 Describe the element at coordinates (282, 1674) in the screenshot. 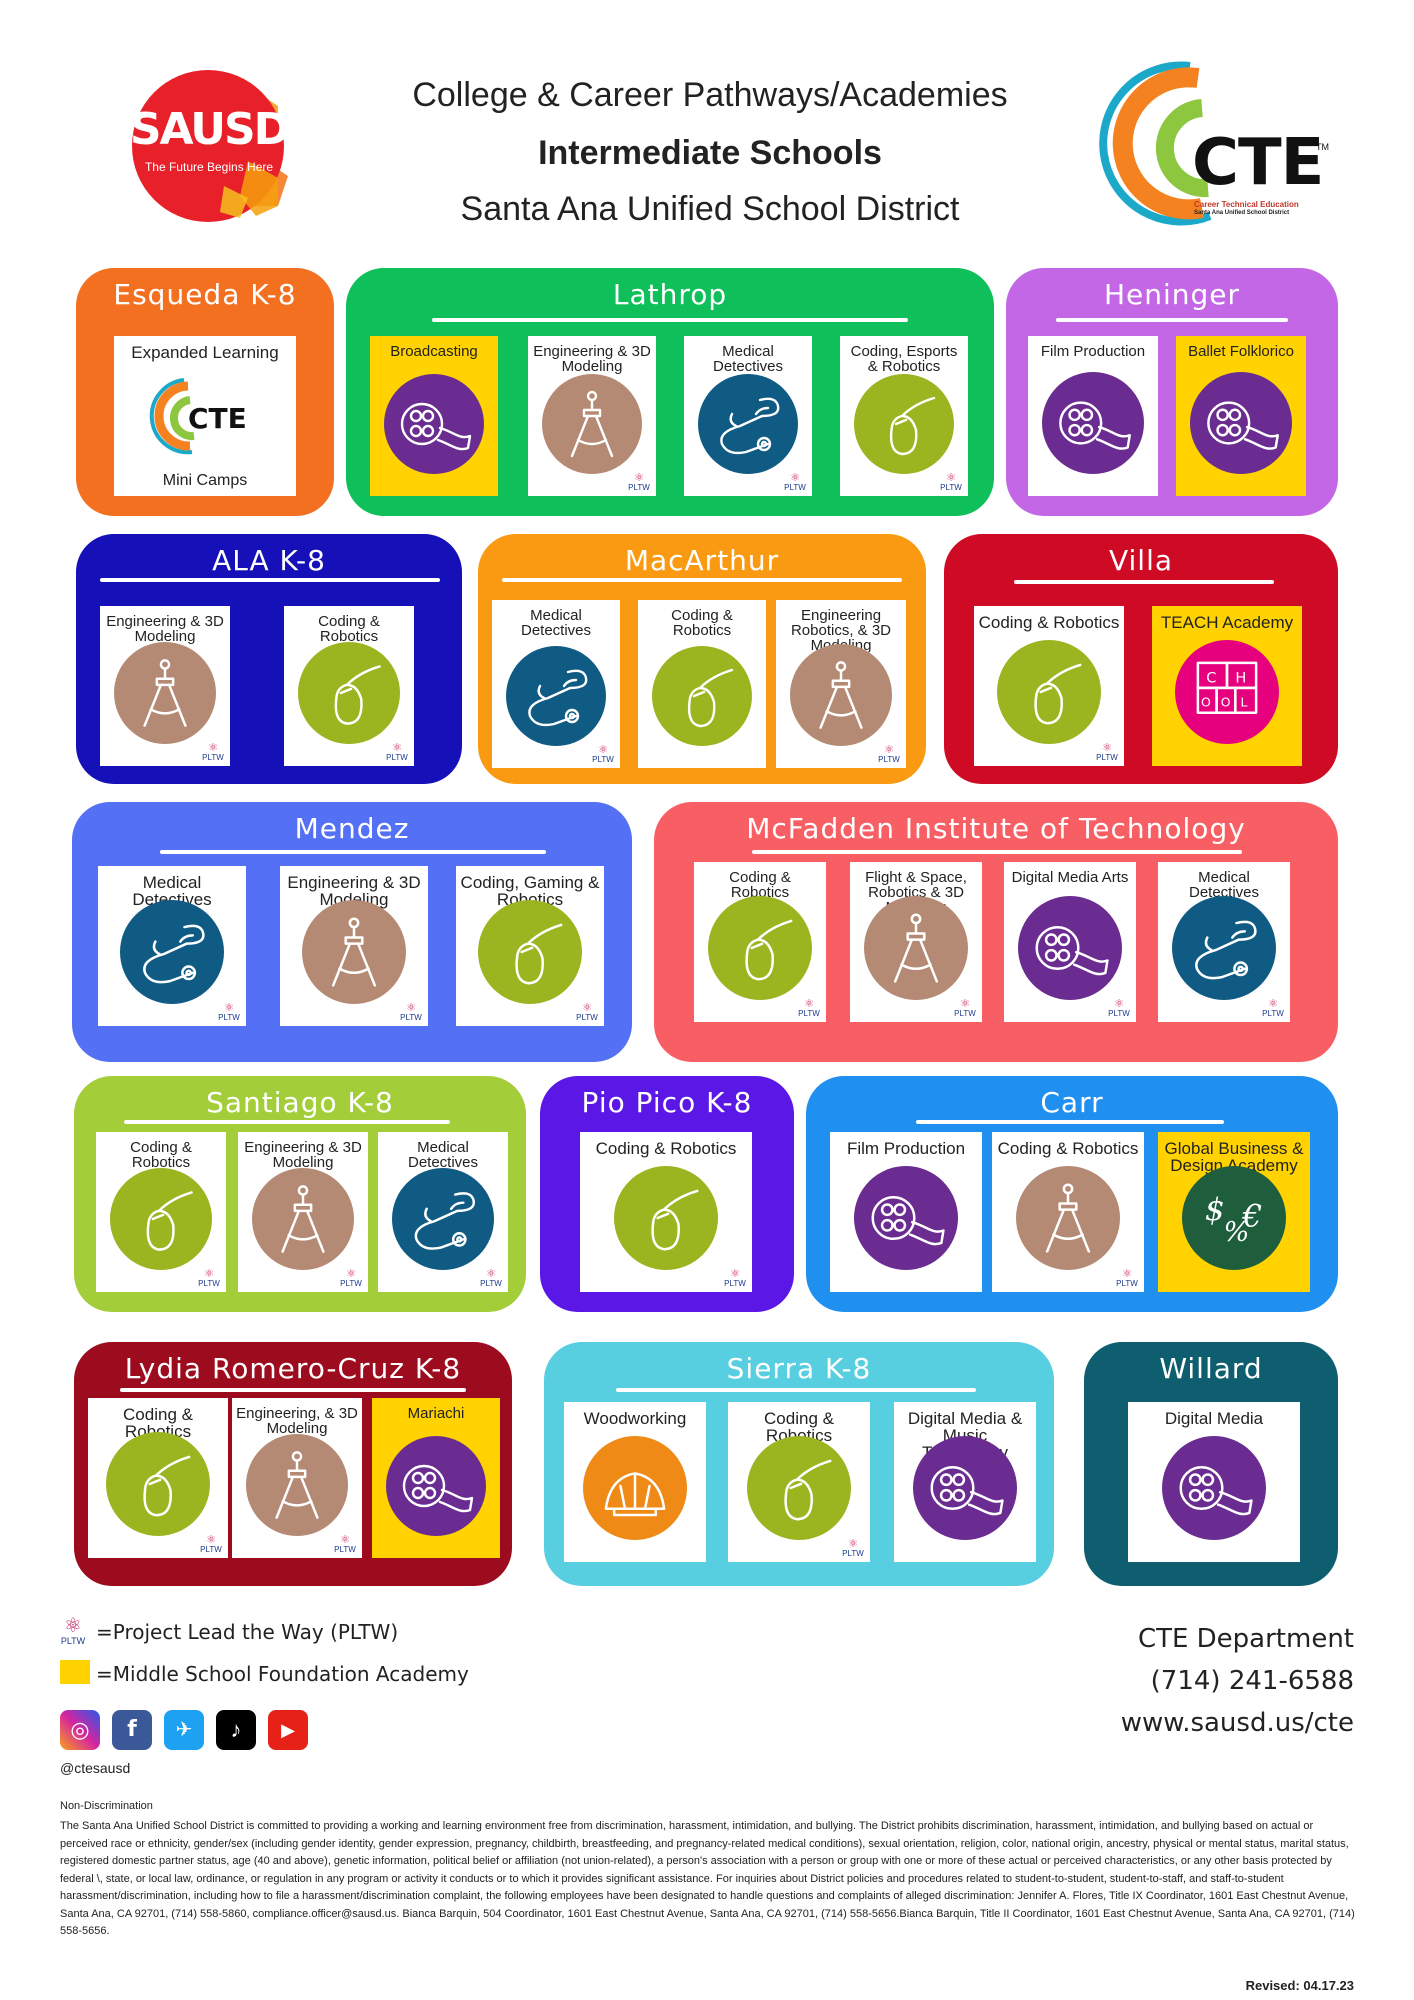

I see `foundation-legend-text: =Middle School Foundation Academy` at that location.